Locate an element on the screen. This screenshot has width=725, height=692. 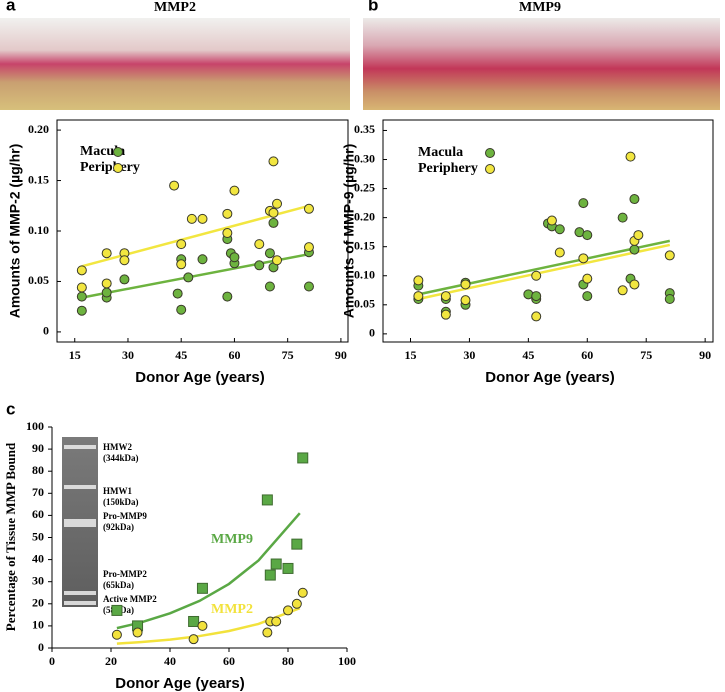
y-axis-label: Percentage of Tissue MMP Bound is located at coordinates (10, 536).